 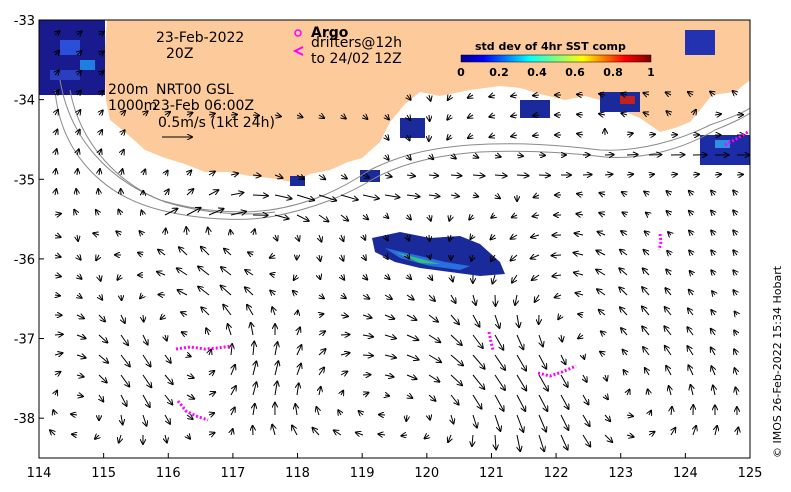 I want to click on product-time-label: 23-Feb 06:00Z, so click(x=203, y=106).